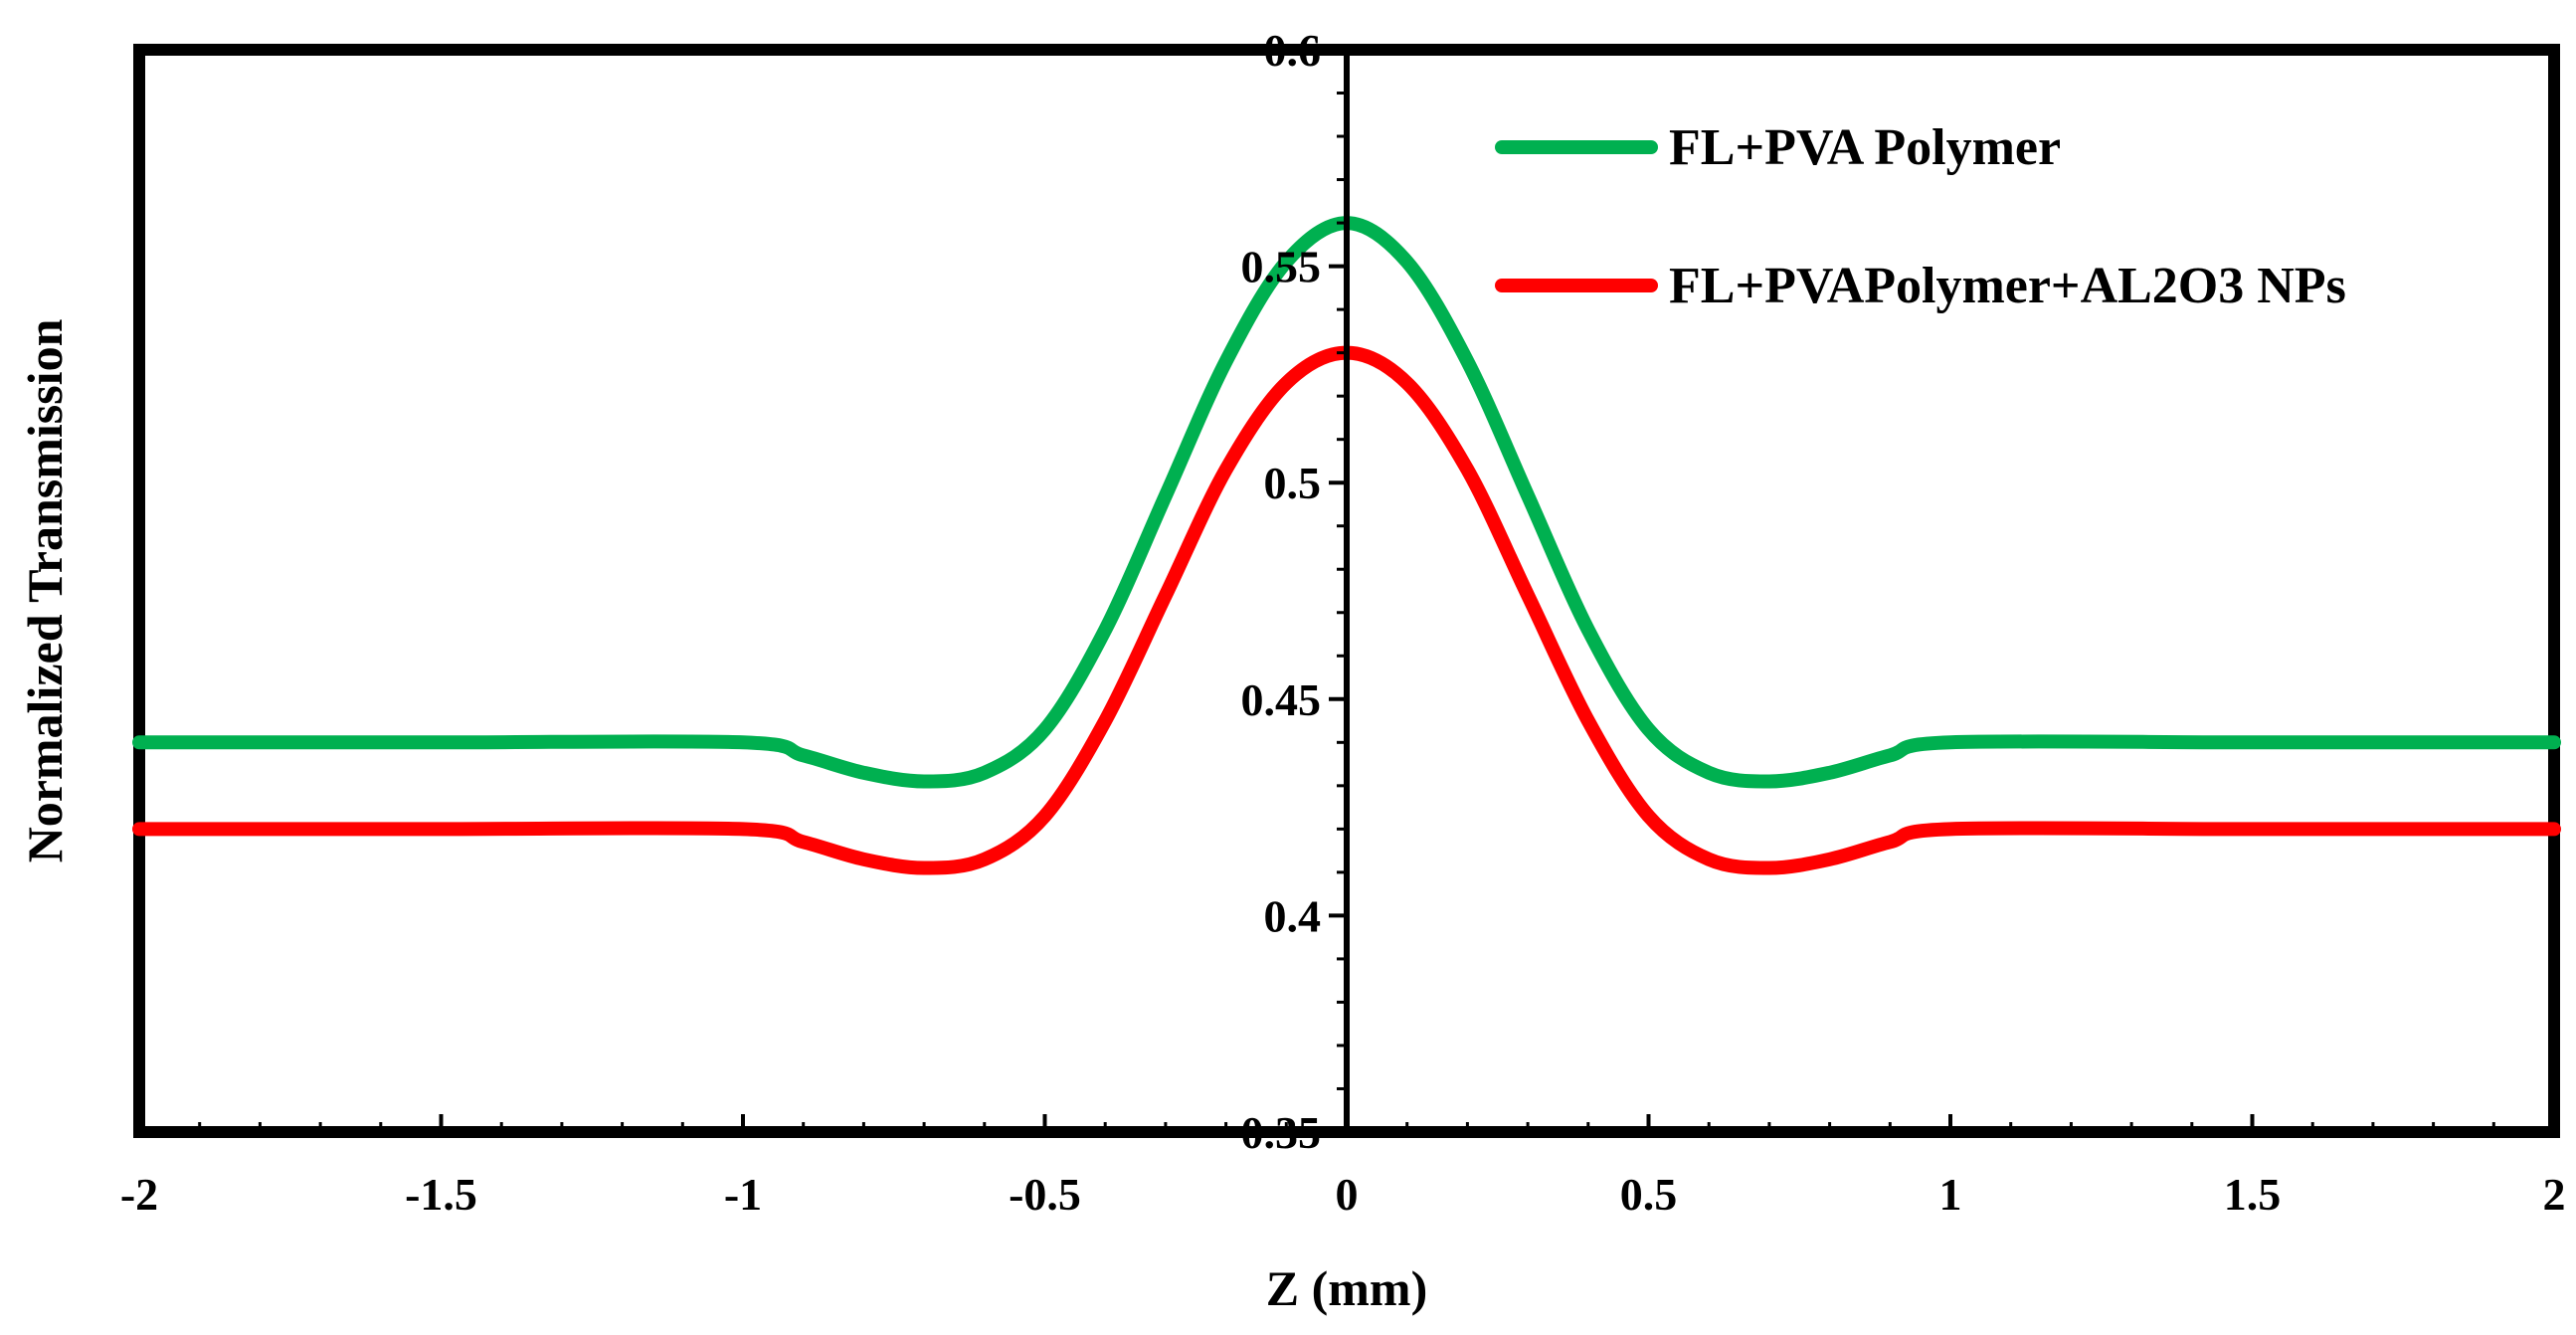  What do you see at coordinates (1293, 50) in the screenshot?
I see `y-tick-label: 0.6` at bounding box center [1293, 50].